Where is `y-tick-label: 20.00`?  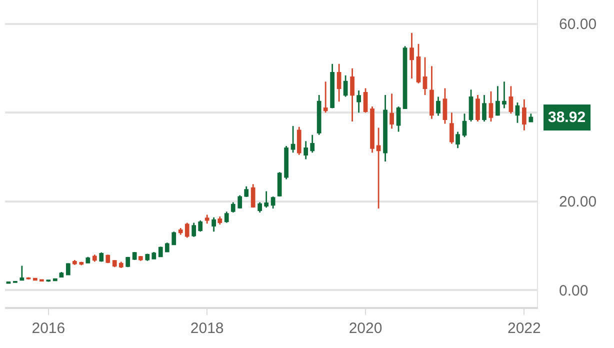
y-tick-label: 20.00 is located at coordinates (578, 202).